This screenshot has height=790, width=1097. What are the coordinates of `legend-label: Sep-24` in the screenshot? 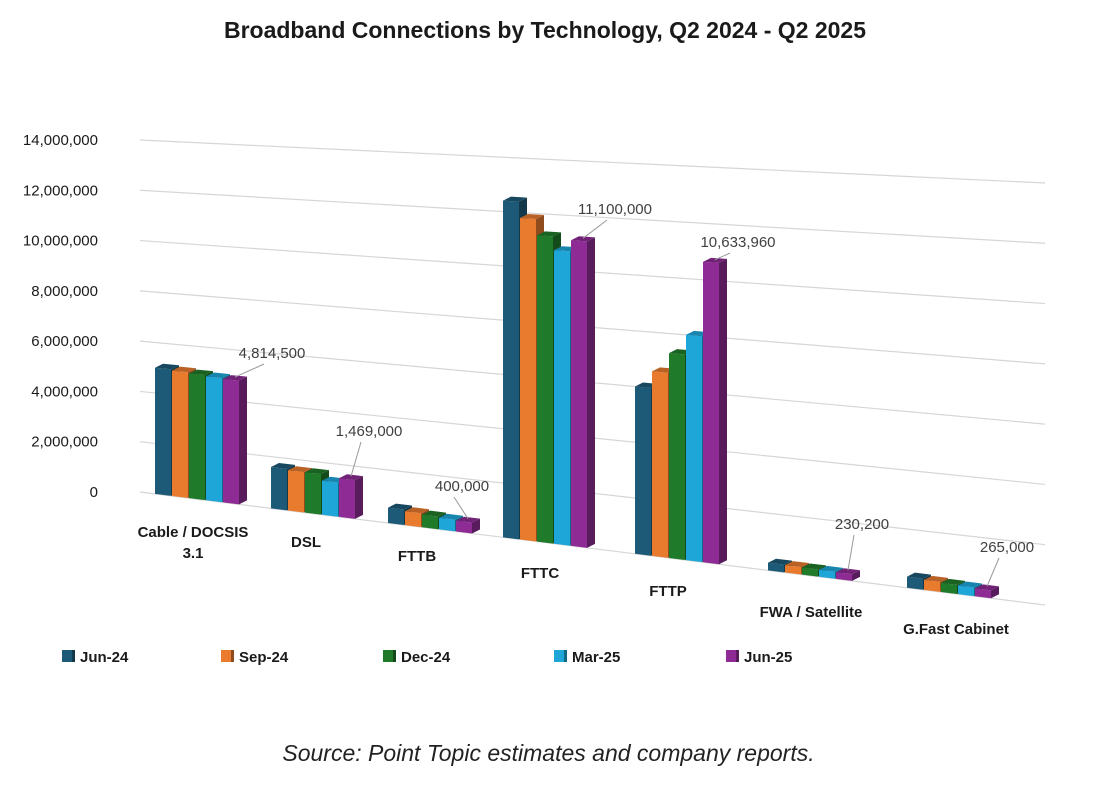 It's located at (264, 657).